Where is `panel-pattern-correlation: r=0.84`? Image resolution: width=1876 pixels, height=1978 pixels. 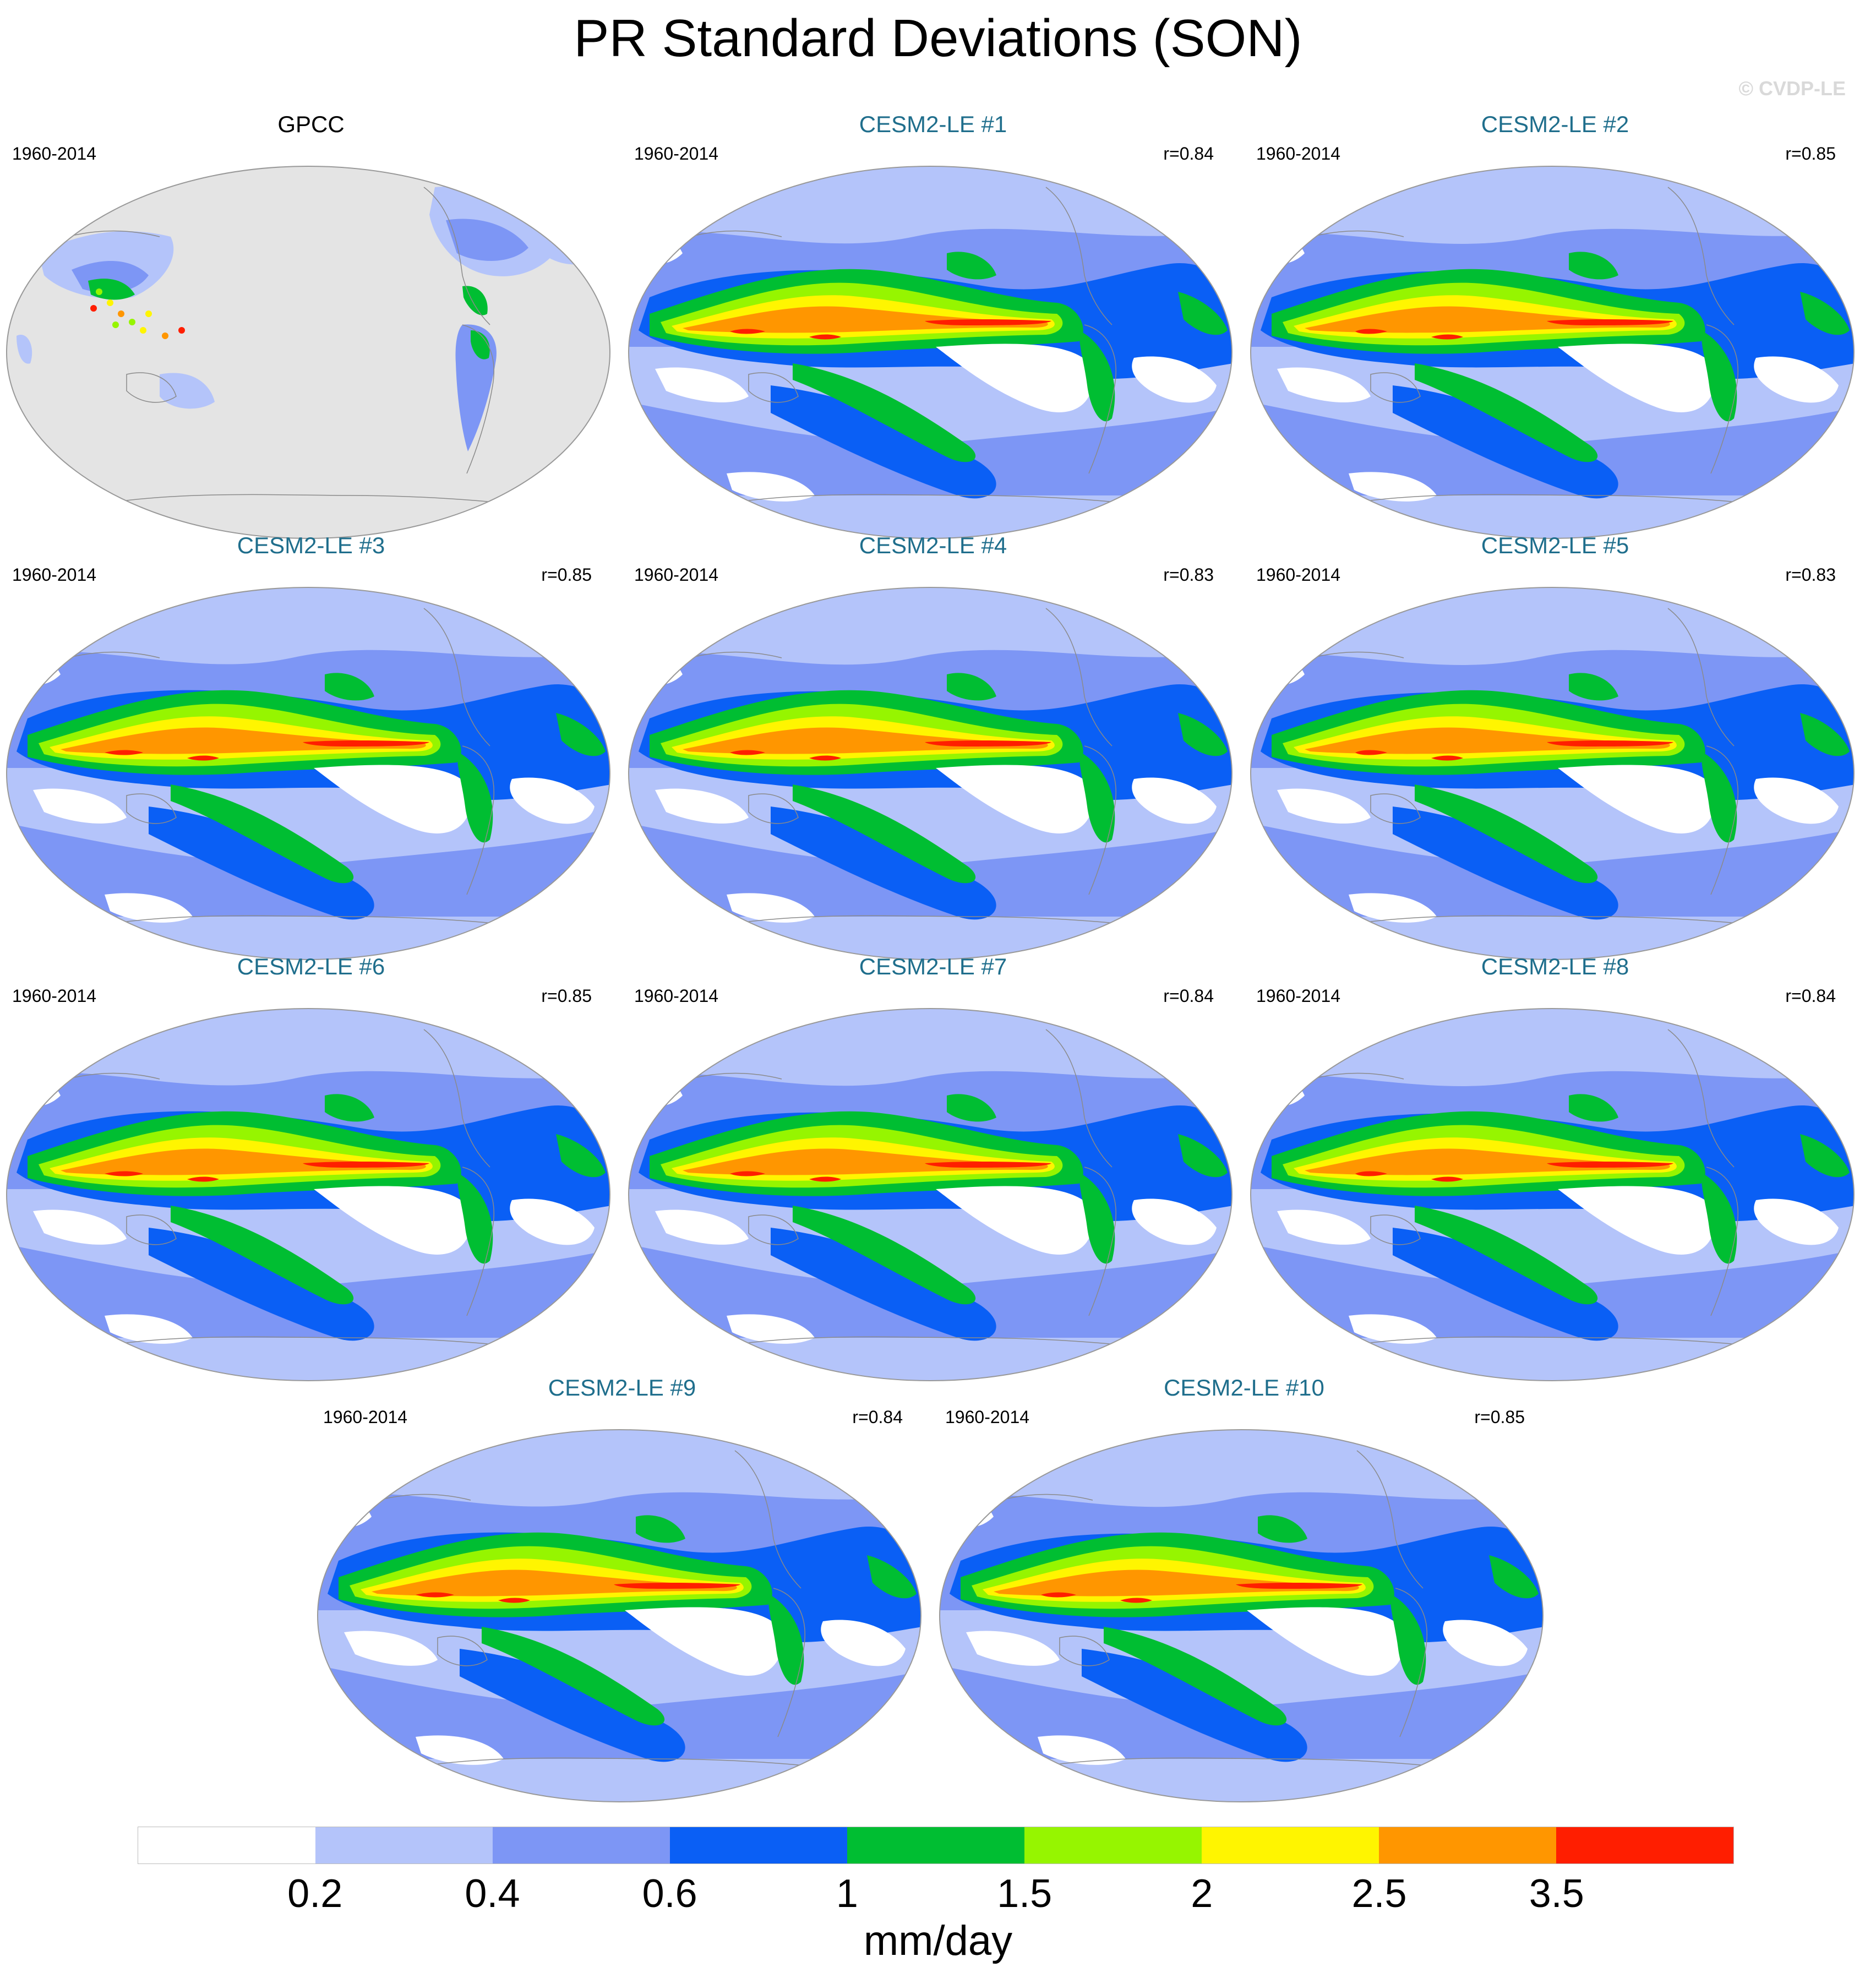
panel-pattern-correlation: r=0.84 is located at coordinates (1188, 154).